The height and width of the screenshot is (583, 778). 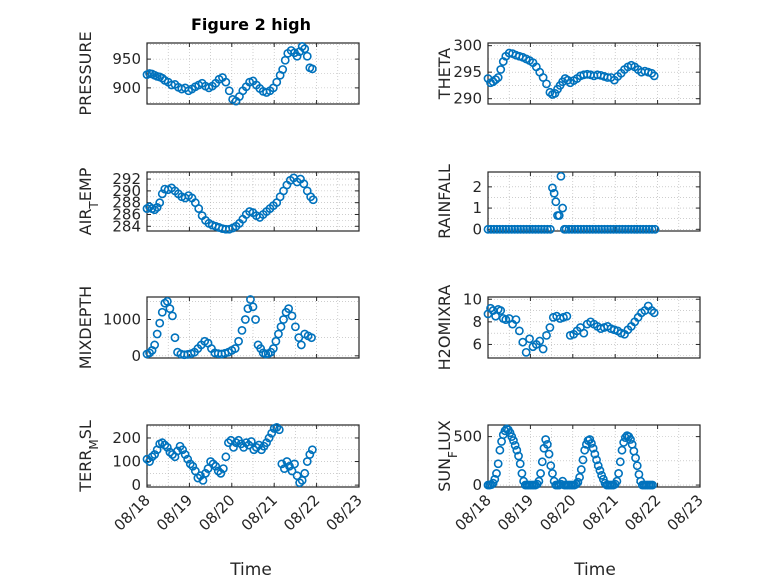 I want to click on axes-frame-rainfall, so click(x=594, y=201).